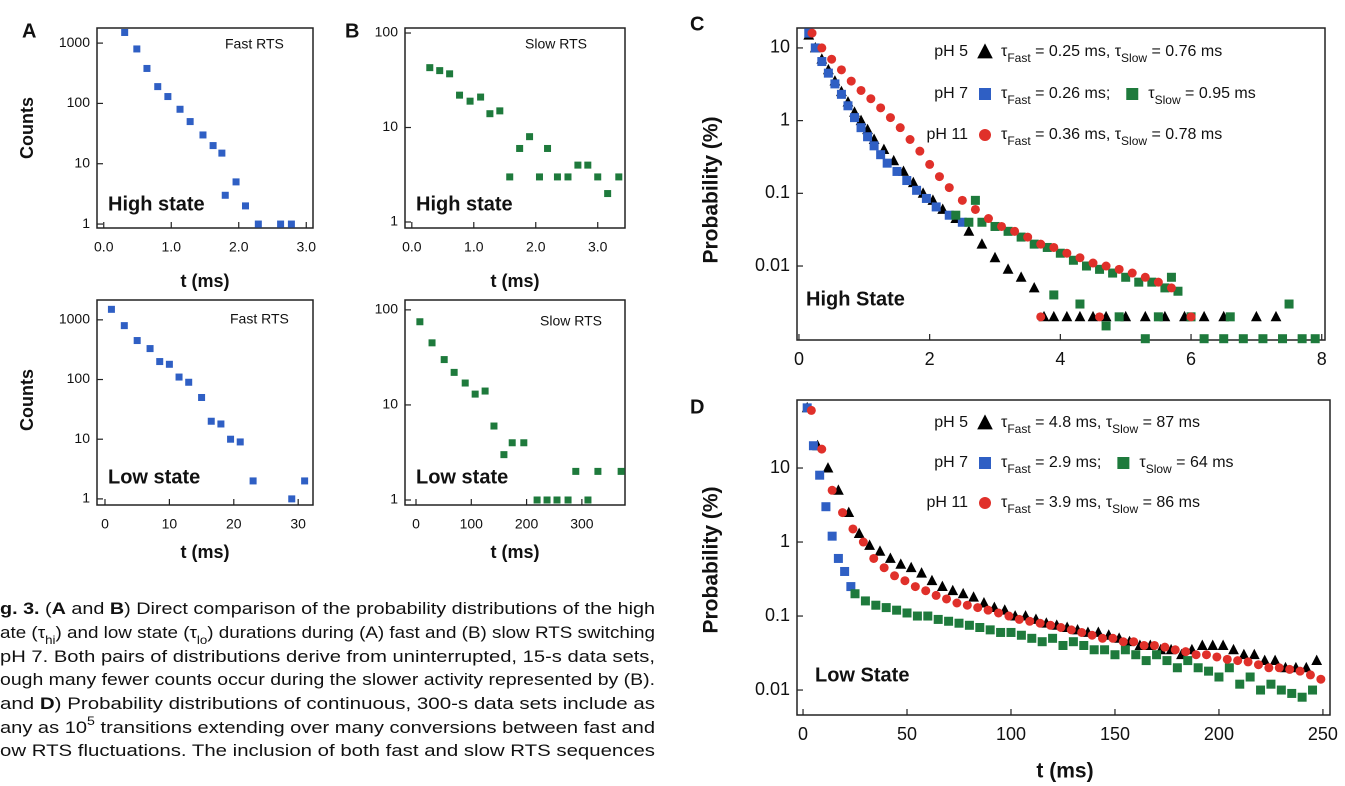 The height and width of the screenshot is (786, 1345). I want to click on legend-label: τSlow = 0.95 ms, so click(1202, 96).